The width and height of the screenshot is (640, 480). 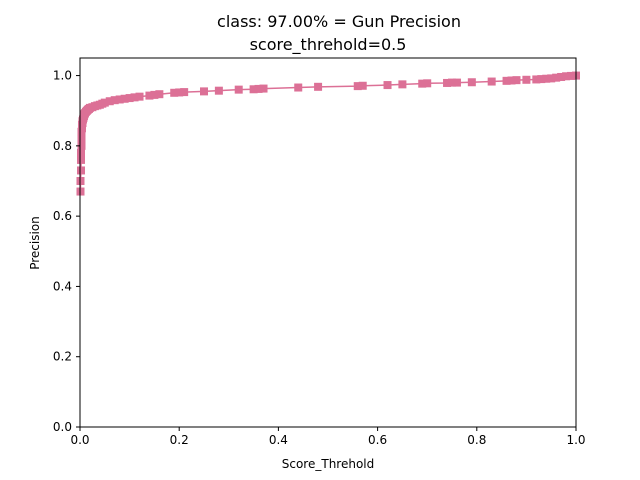 What do you see at coordinates (328, 464) in the screenshot?
I see `x-axis-label: Score_Threhold` at bounding box center [328, 464].